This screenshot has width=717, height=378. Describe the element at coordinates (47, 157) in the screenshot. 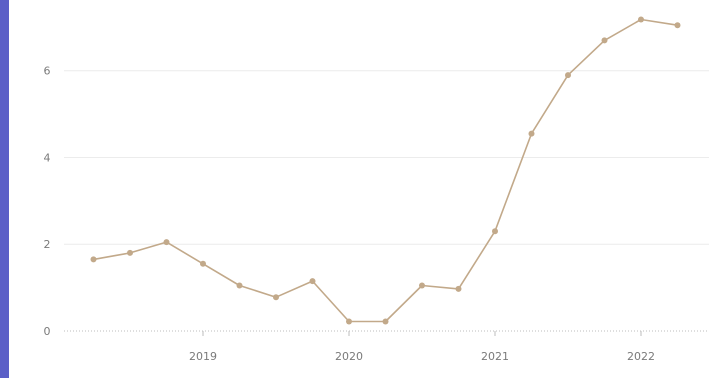

I see `y-tick-label-4: 4` at that location.